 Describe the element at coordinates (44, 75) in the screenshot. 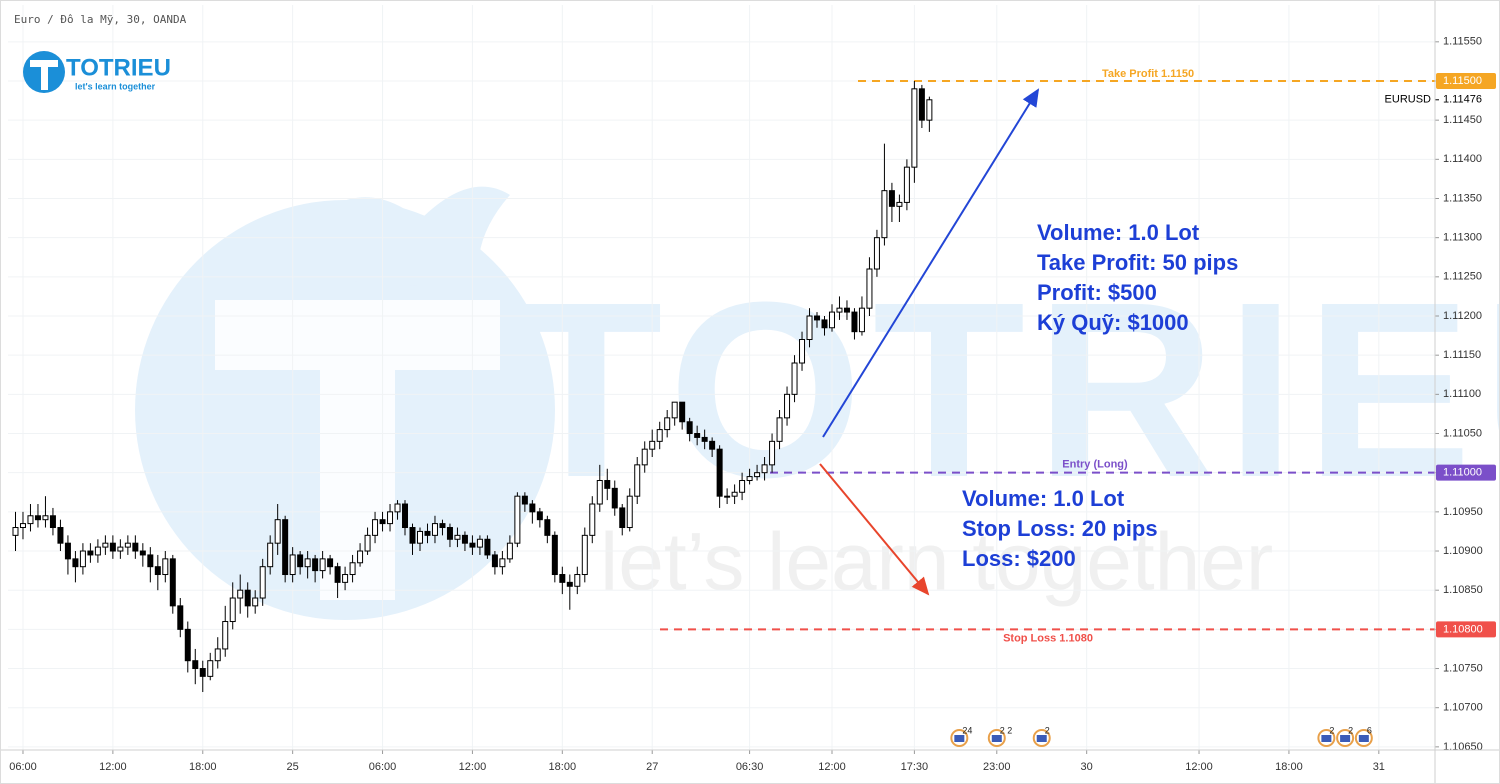

I see `logo-t` at that location.